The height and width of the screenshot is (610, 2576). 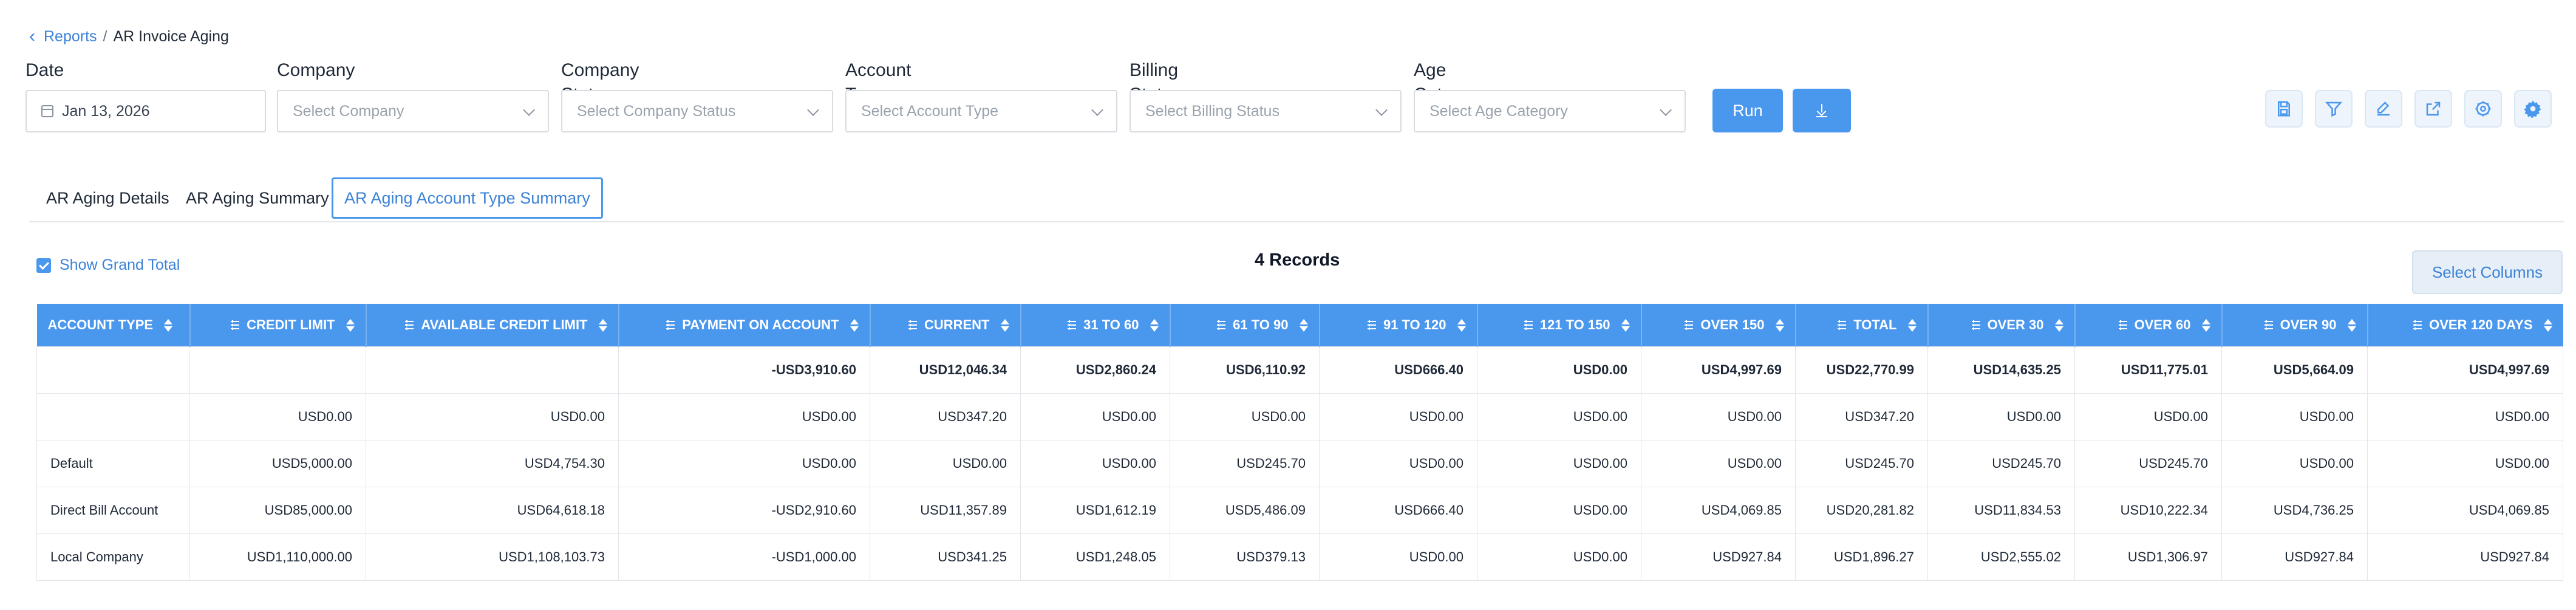 I want to click on company-placeholder: Select Company, so click(x=348, y=111).